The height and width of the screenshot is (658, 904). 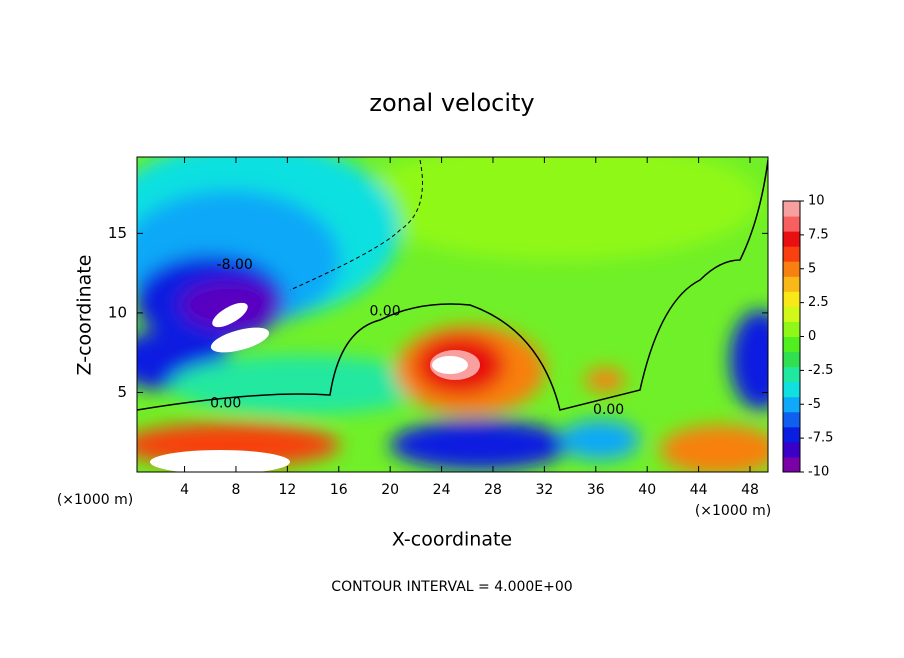 What do you see at coordinates (339, 490) in the screenshot?
I see `x-tick-label: 16` at bounding box center [339, 490].